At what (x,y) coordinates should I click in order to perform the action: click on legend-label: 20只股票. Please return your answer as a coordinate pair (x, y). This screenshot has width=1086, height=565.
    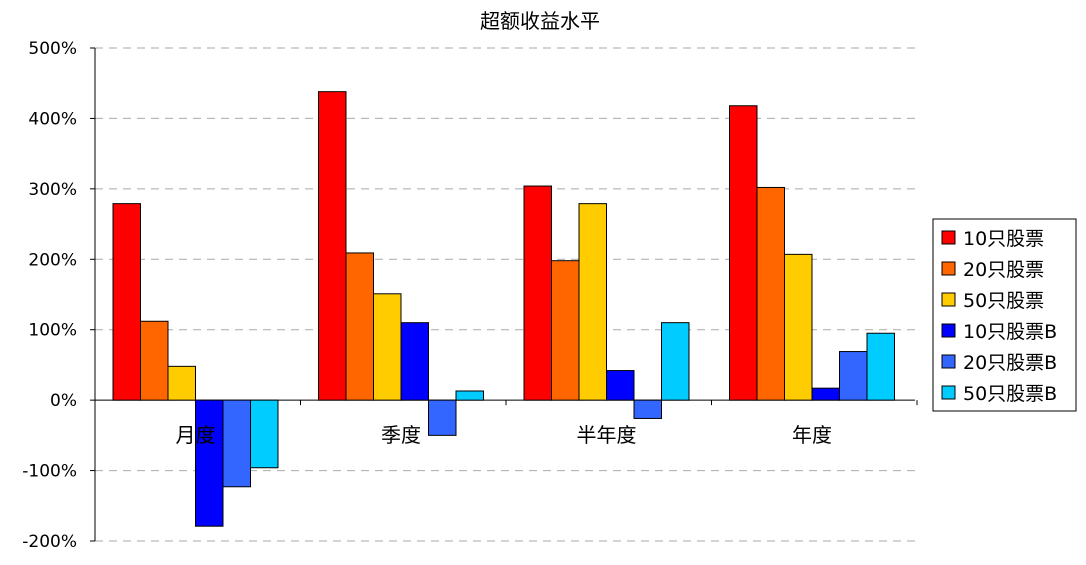
    Looking at the image, I should click on (1003, 270).